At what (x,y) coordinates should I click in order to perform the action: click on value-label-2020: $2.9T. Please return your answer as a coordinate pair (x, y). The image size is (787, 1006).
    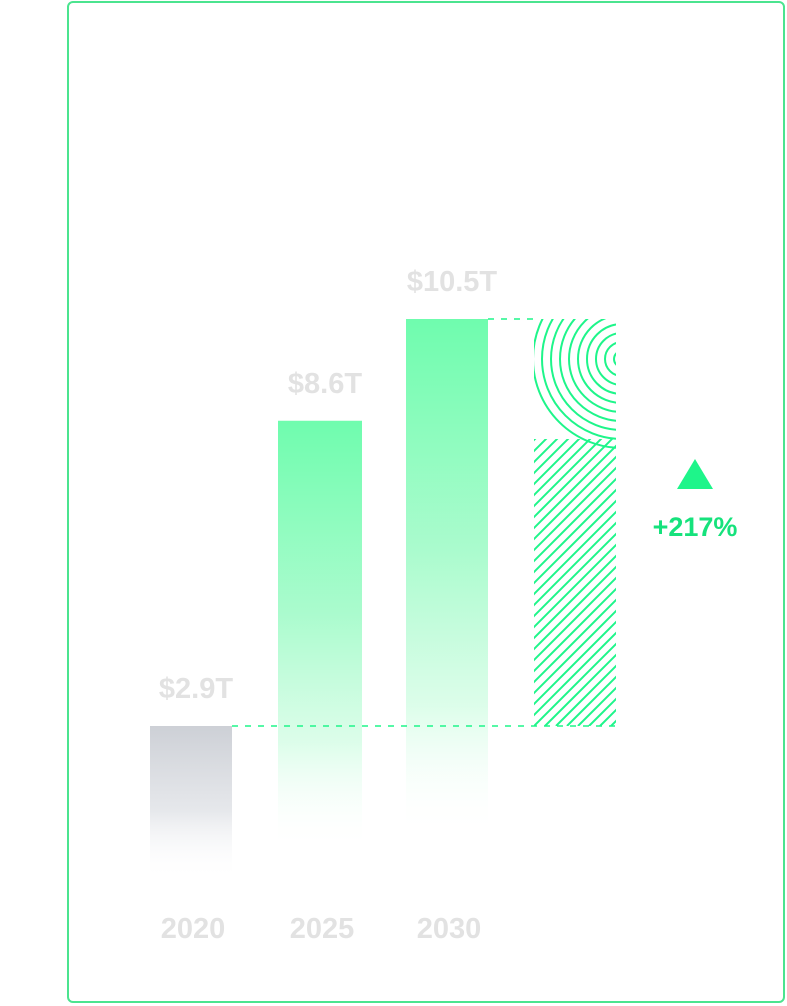
    Looking at the image, I should click on (196, 689).